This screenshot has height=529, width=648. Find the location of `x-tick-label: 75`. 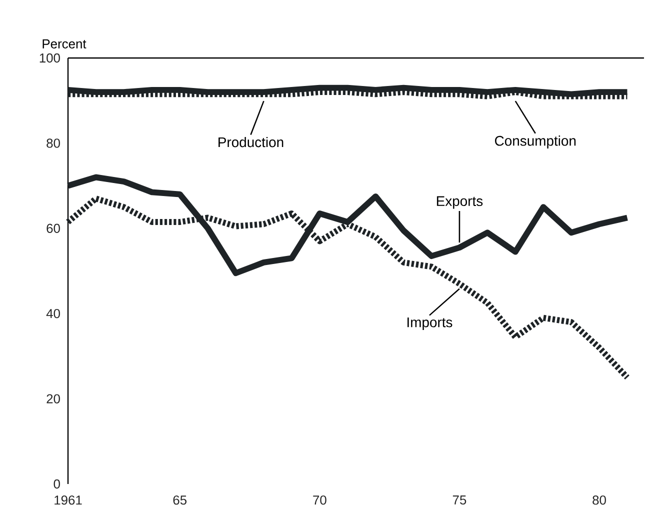

x-tick-label: 75 is located at coordinates (459, 500).